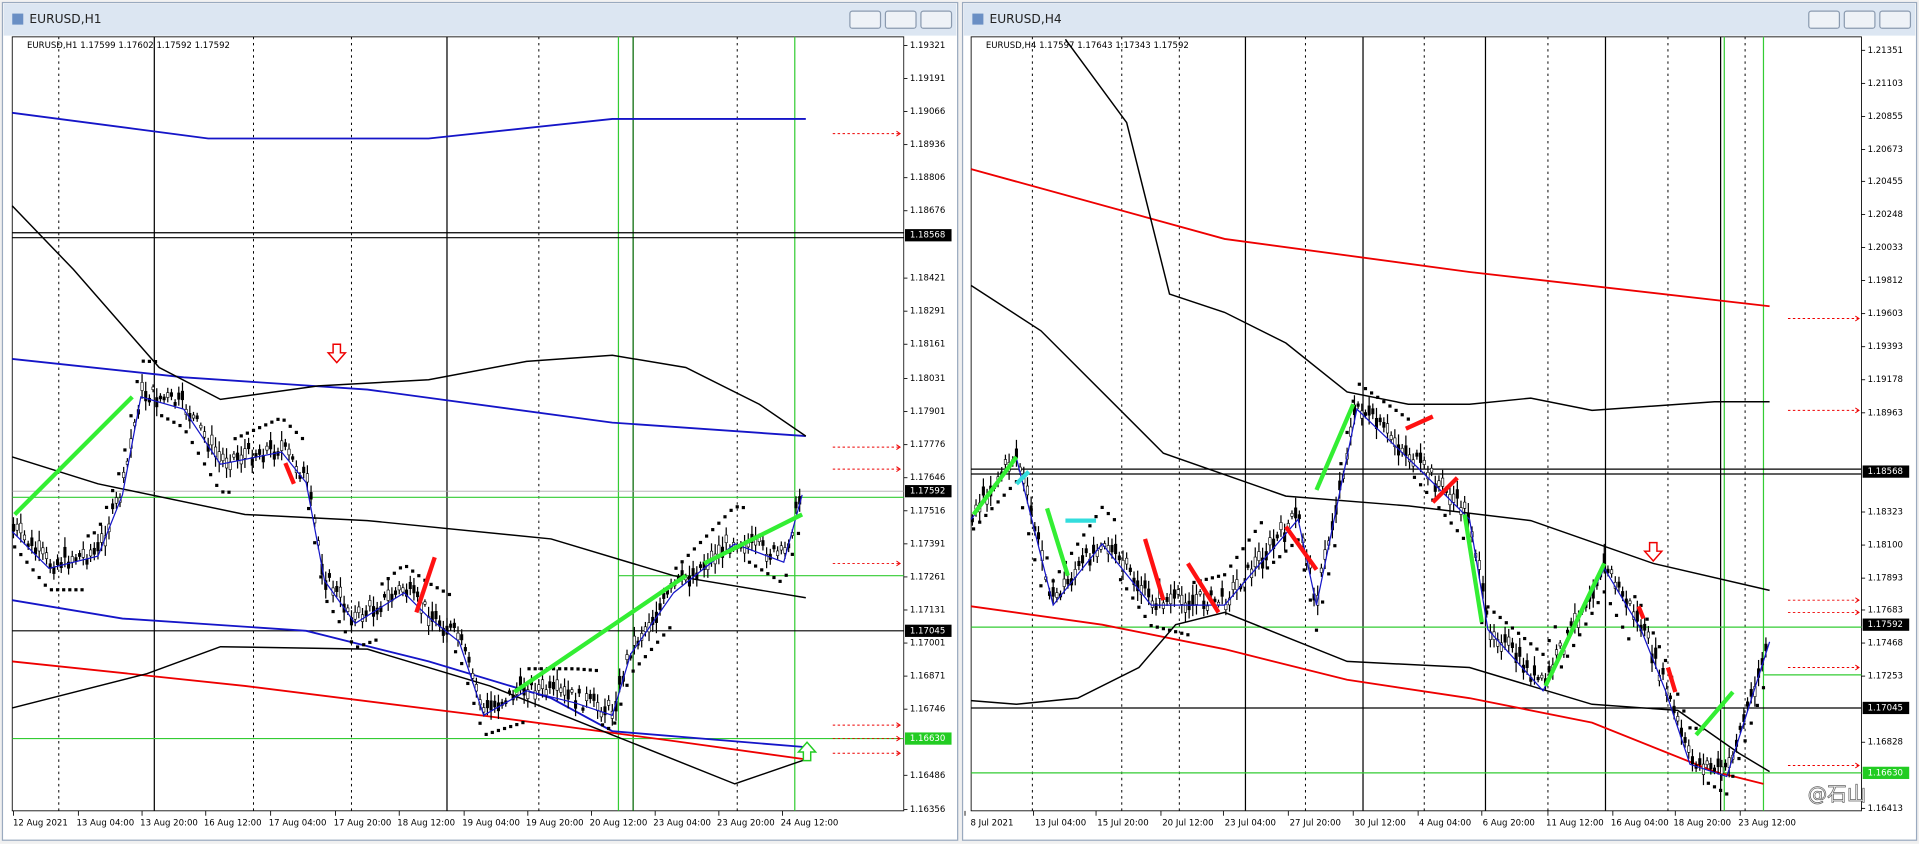 The height and width of the screenshot is (844, 1919). I want to click on signal-arrow, so click(1653, 552).